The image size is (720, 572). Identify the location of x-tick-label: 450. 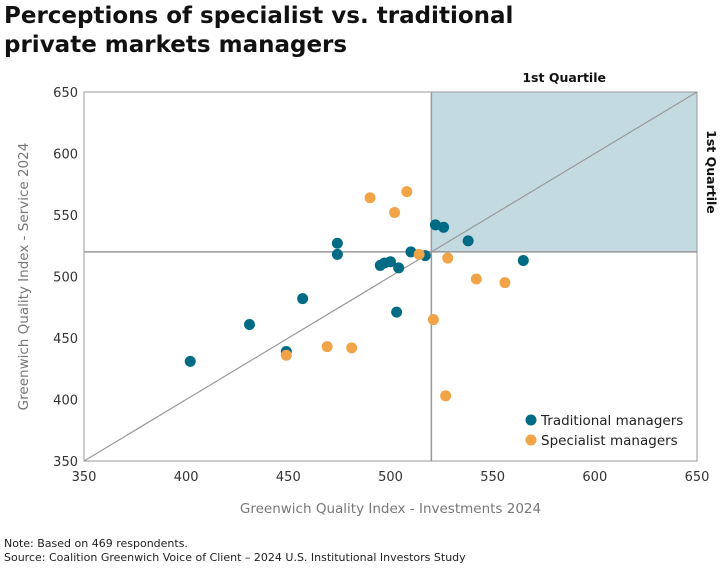
(288, 477).